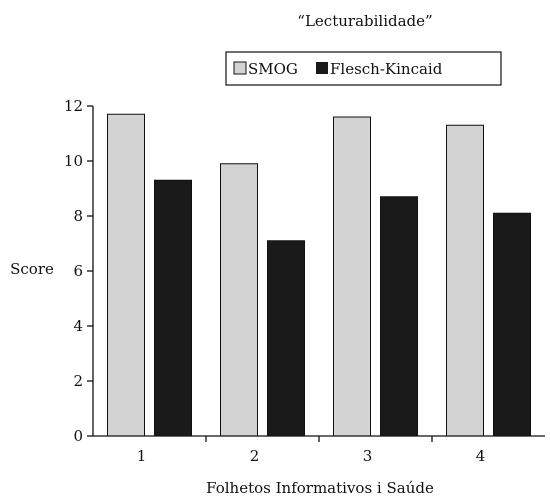 The width and height of the screenshot is (550, 501). Describe the element at coordinates (368, 456) in the screenshot. I see `x-tick-label: 3` at that location.